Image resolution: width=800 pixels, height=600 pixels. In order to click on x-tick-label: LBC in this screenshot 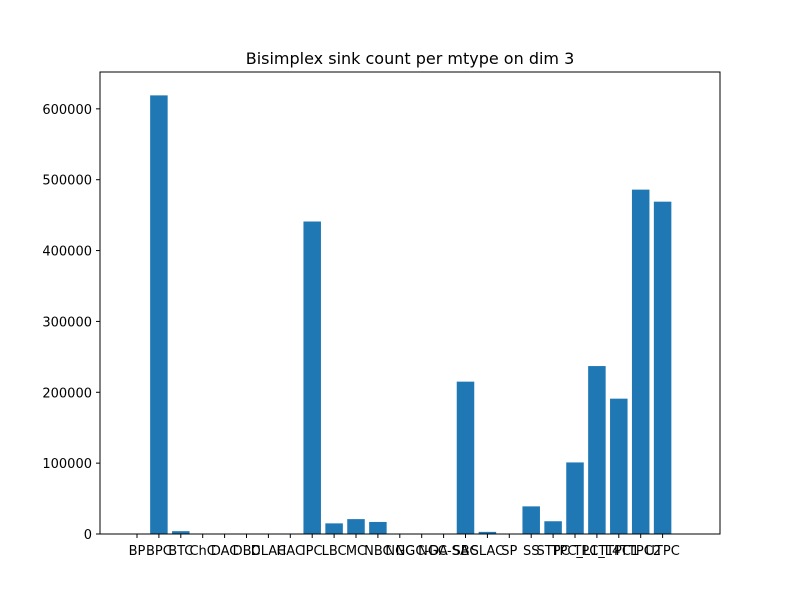, I will do `click(334, 551)`.